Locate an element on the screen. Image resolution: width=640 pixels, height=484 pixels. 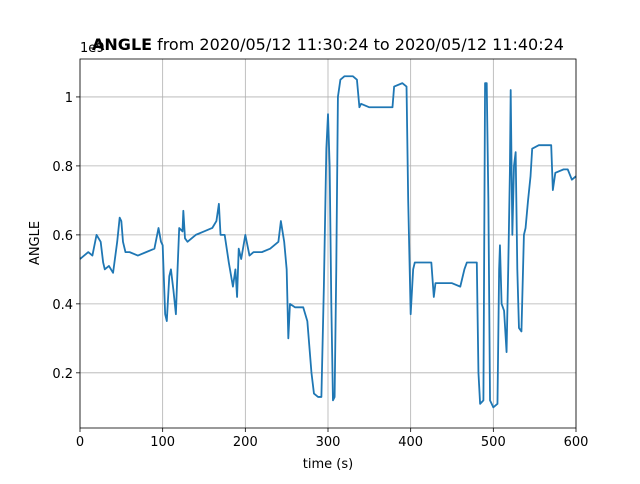
x-tick-label: 100 is located at coordinates (162, 442).